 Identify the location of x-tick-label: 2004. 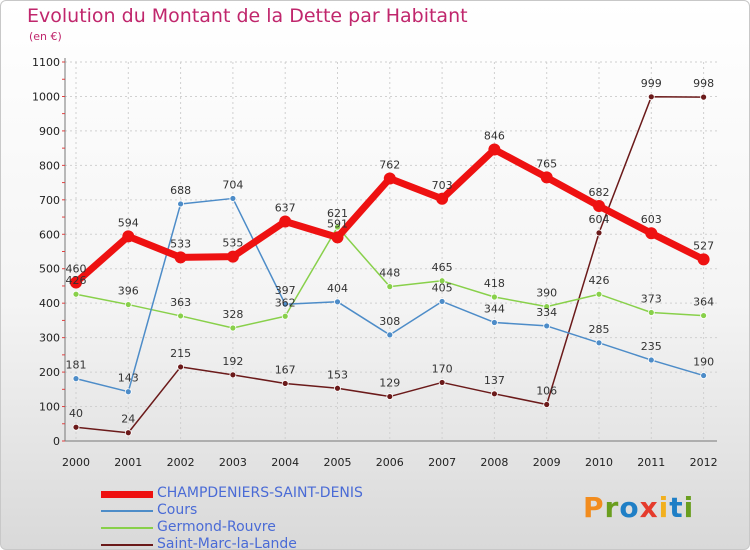
(285, 462).